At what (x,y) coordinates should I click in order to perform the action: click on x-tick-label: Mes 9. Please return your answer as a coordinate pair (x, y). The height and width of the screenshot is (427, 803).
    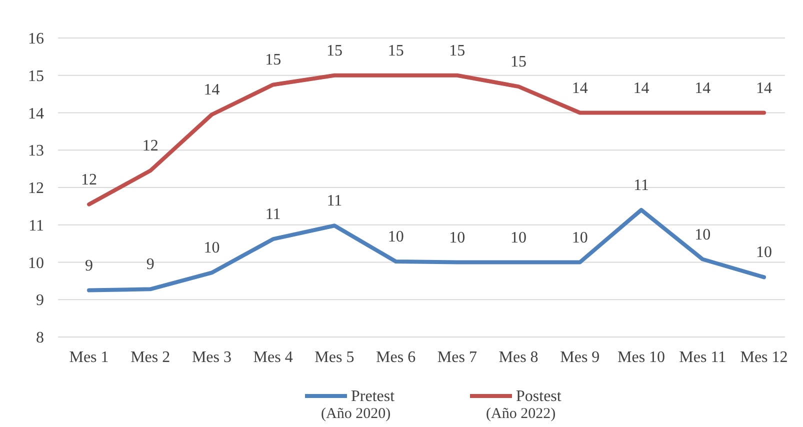
    Looking at the image, I should click on (580, 357).